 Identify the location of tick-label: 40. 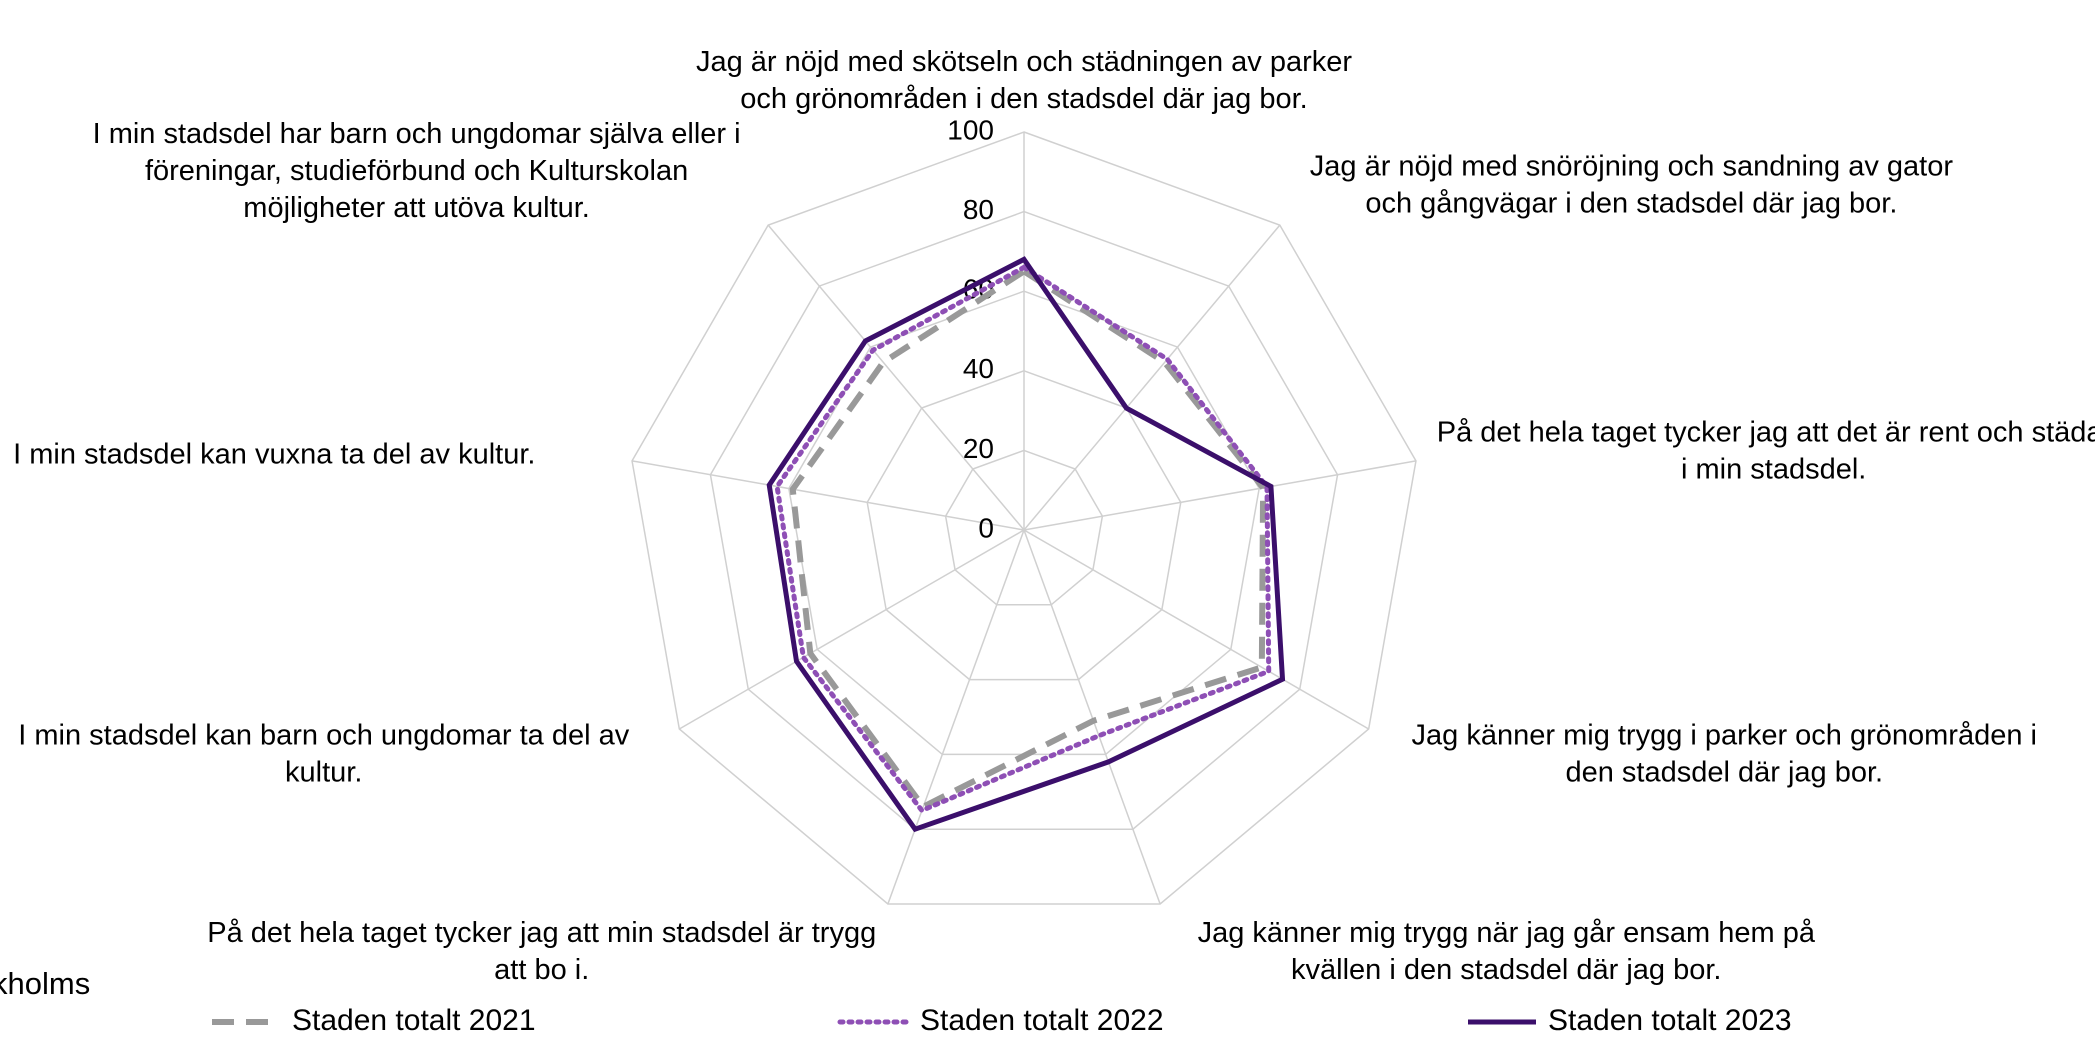
(978, 368).